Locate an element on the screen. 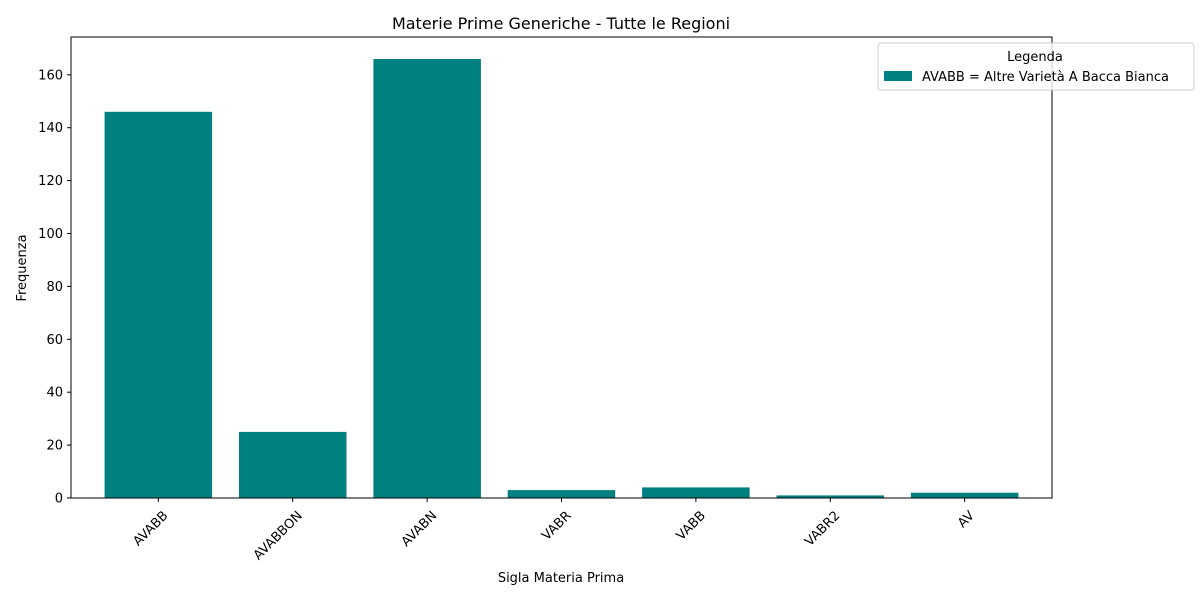 This screenshot has height=600, width=1200. bar-vabr is located at coordinates (561, 494).